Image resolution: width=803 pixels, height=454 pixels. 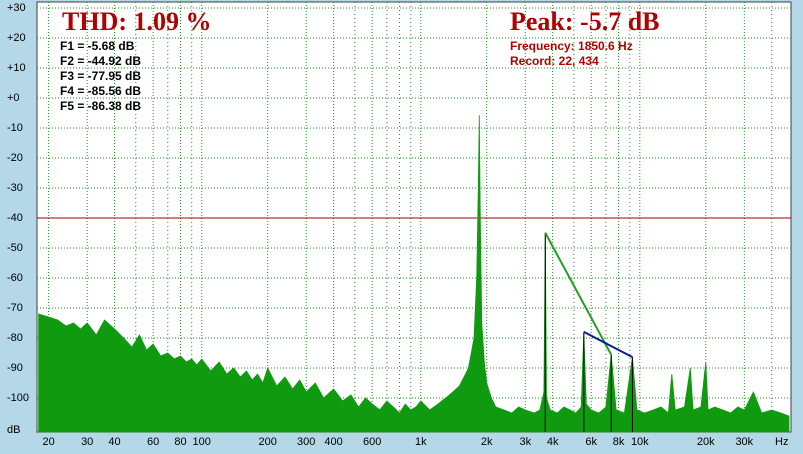 What do you see at coordinates (333, 442) in the screenshot?
I see `x-tick-label: 400` at bounding box center [333, 442].